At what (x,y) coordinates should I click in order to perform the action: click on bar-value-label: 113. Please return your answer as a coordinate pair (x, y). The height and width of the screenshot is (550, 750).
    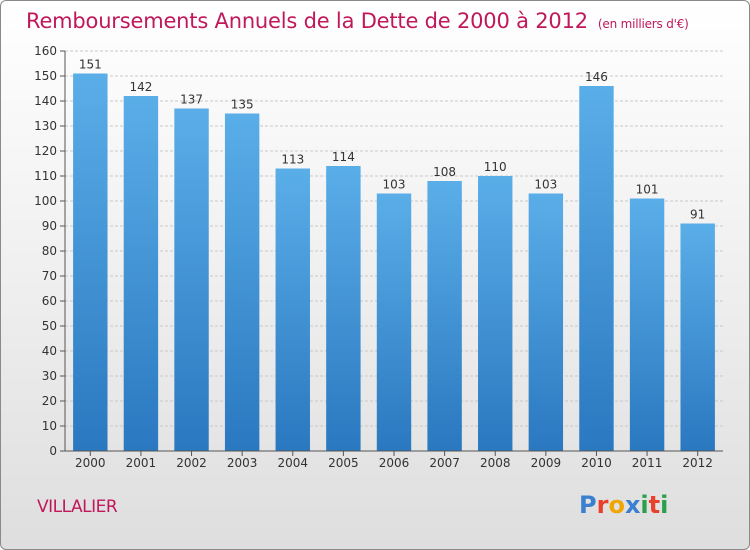
    Looking at the image, I should click on (292, 160).